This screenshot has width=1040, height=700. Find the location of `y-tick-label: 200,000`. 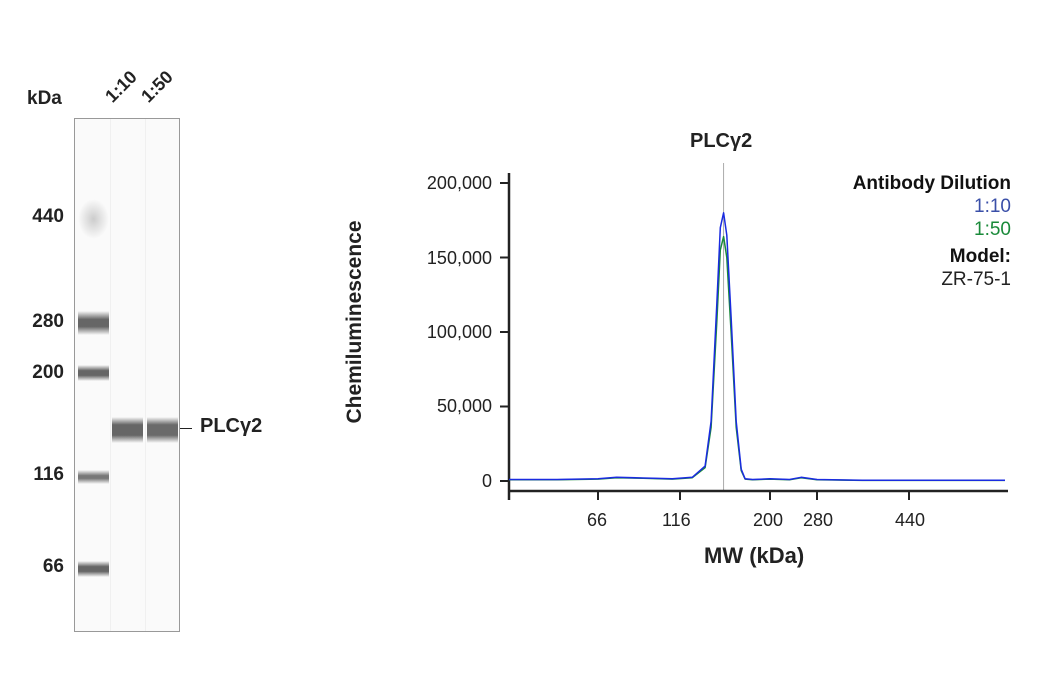

y-tick-label: 200,000 is located at coordinates (459, 183).